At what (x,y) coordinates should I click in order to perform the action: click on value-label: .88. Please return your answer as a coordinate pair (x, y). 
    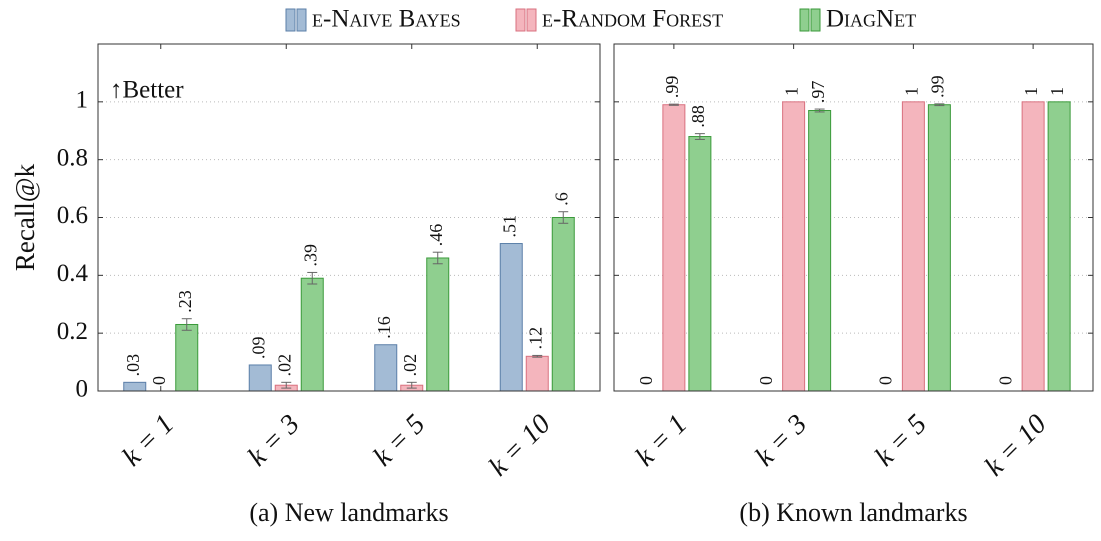
    Looking at the image, I should click on (698, 116).